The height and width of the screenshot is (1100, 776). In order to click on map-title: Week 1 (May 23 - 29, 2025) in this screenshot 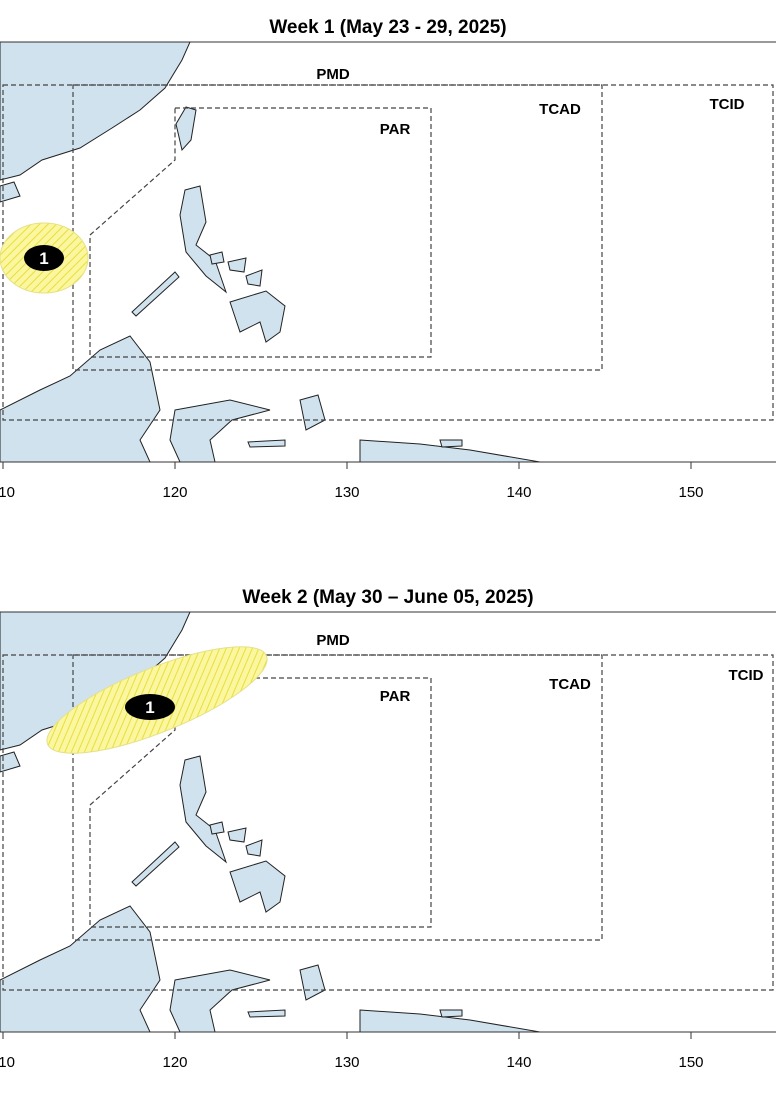, I will do `click(387, 27)`.